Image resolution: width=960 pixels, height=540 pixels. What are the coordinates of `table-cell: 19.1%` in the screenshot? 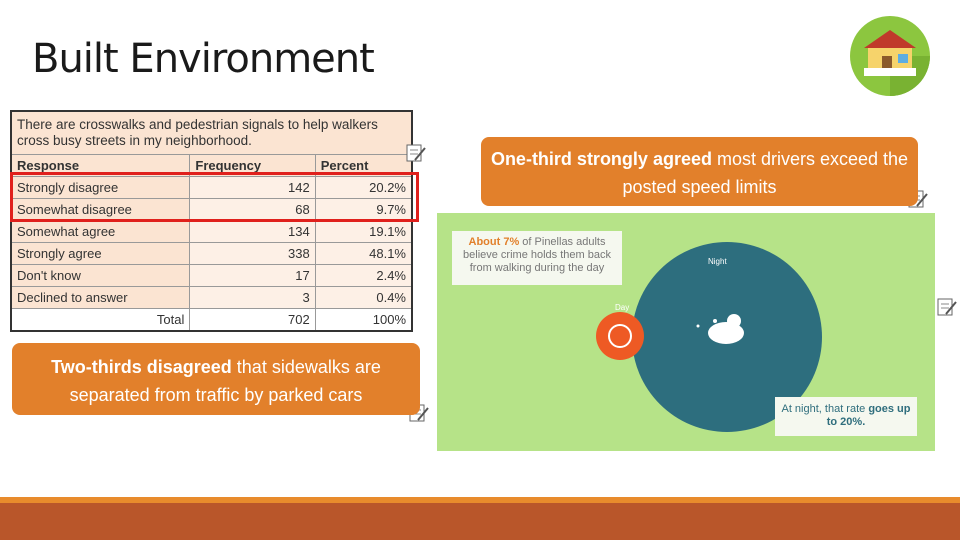 It's located at (363, 231).